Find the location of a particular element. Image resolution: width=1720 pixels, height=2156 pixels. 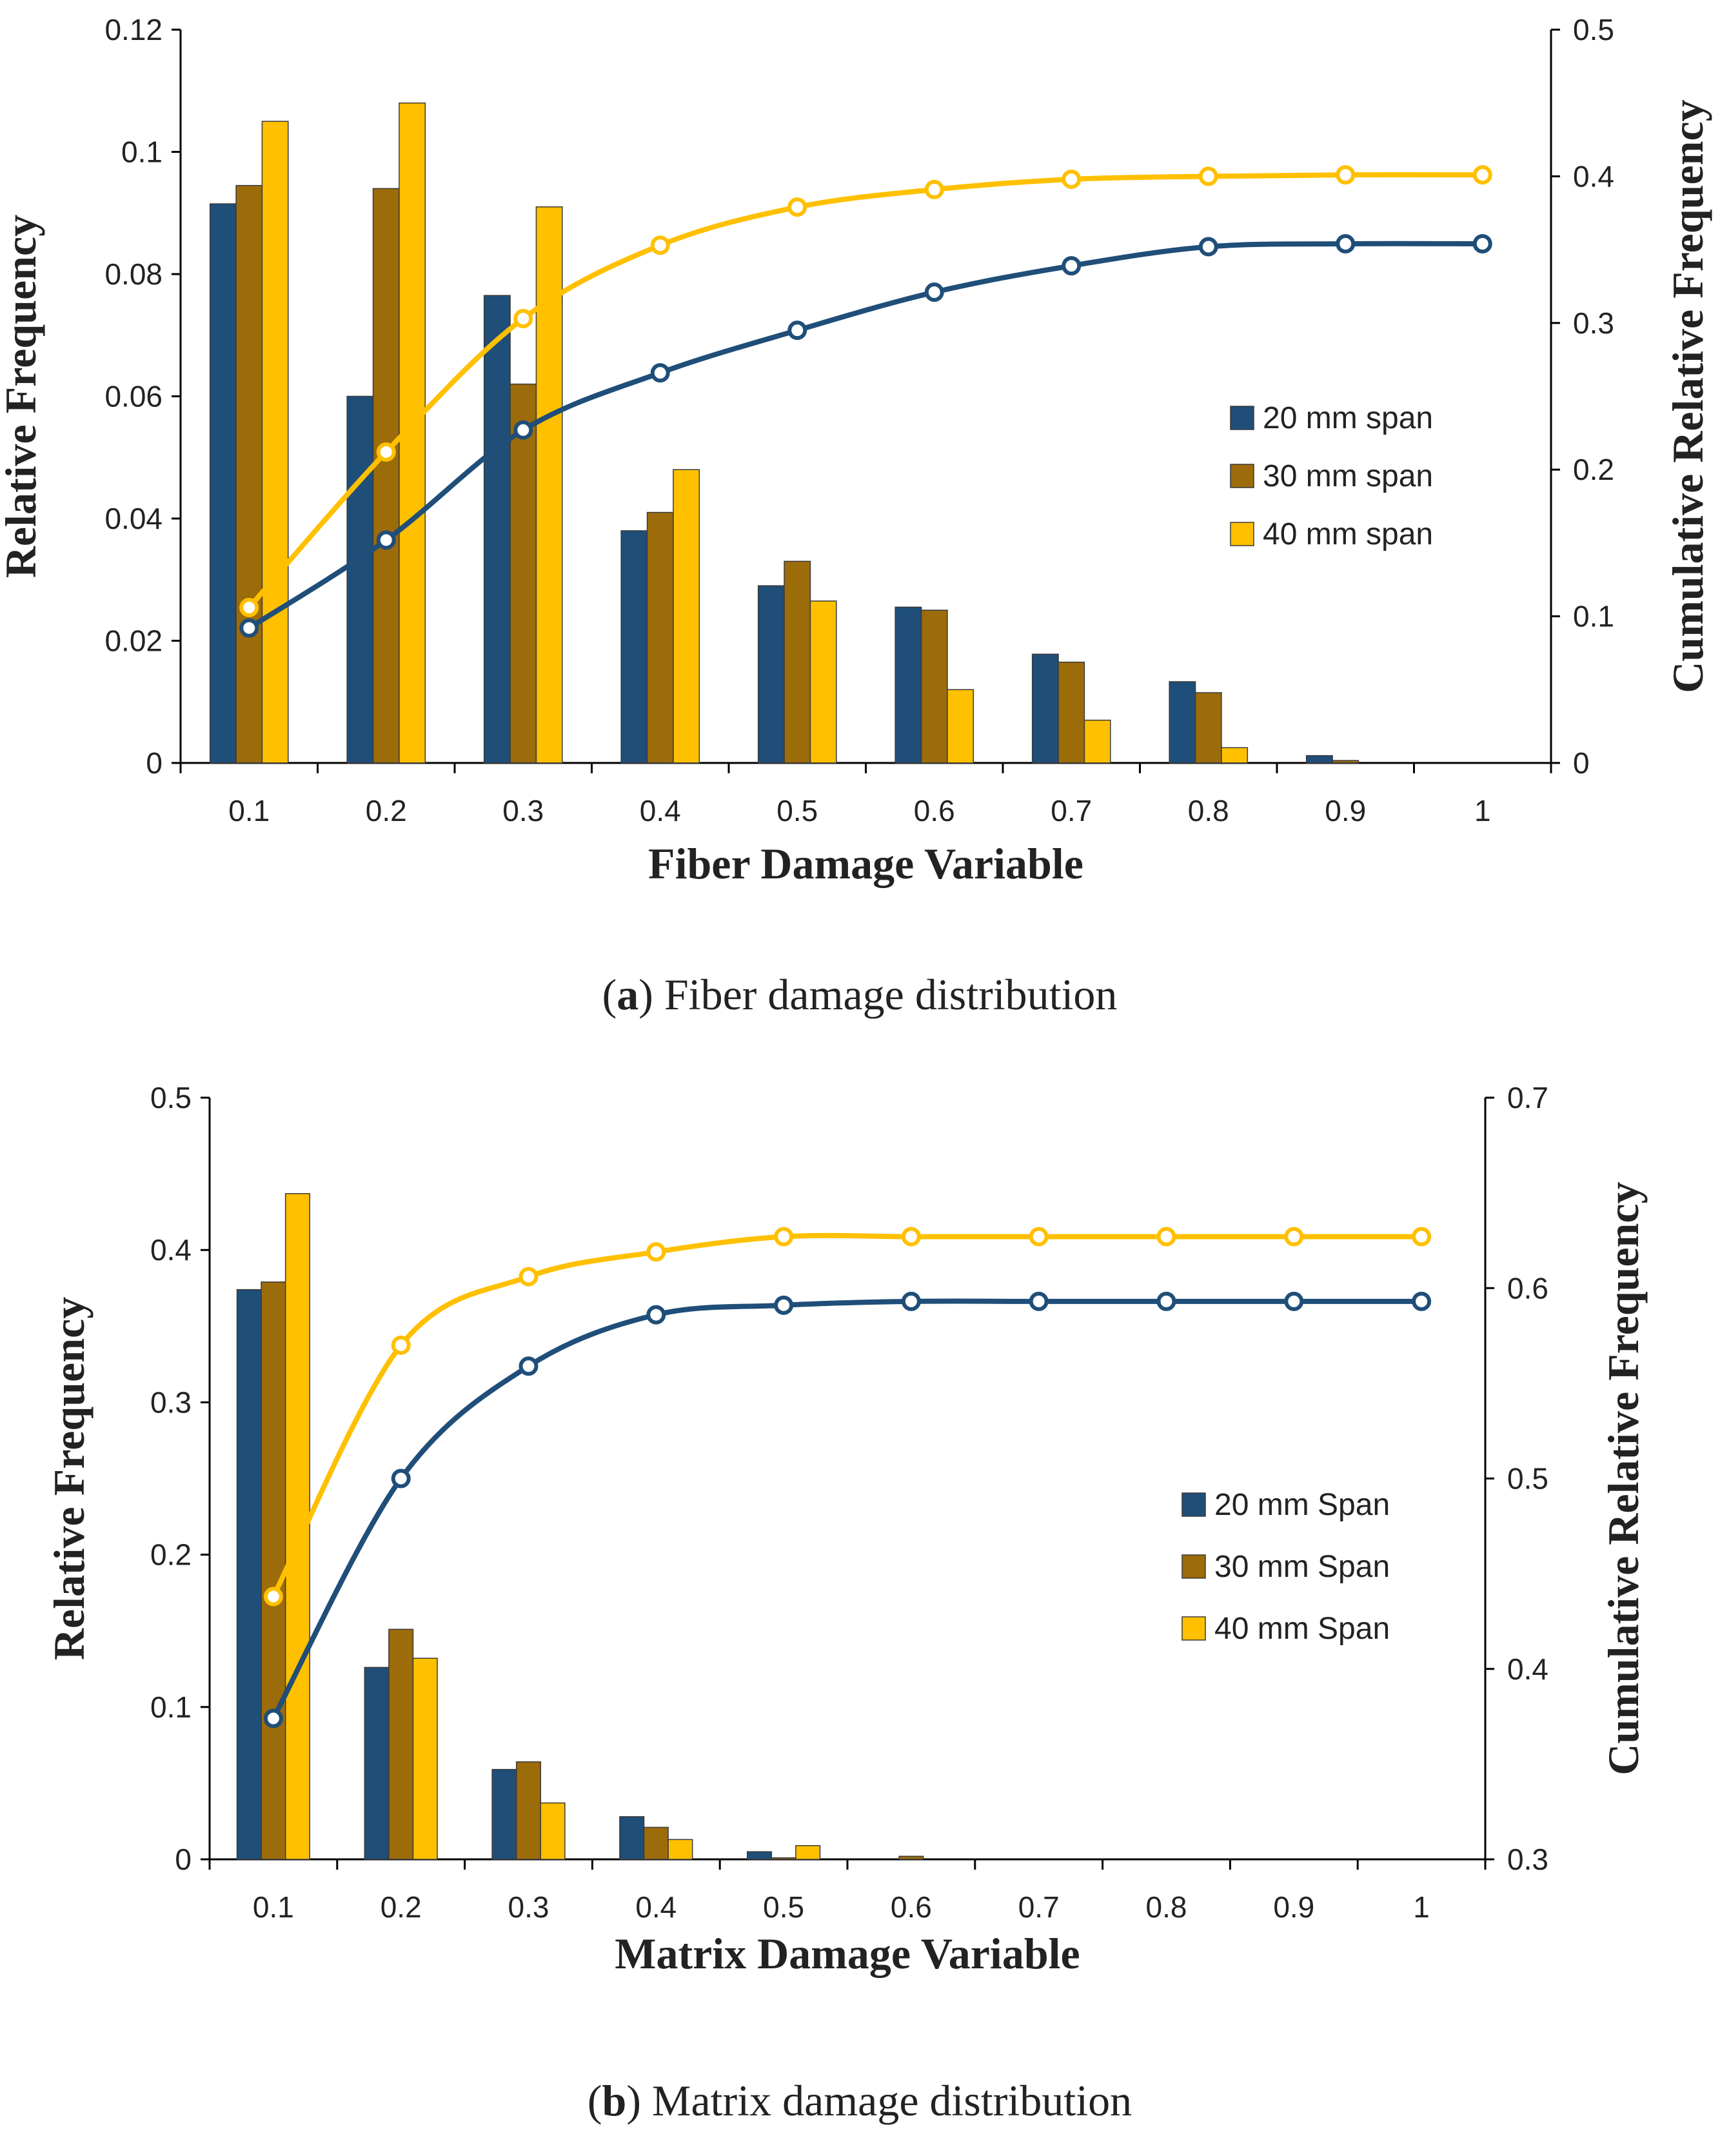

x-axis-title: Matrix Damage Variable is located at coordinates (847, 1953).